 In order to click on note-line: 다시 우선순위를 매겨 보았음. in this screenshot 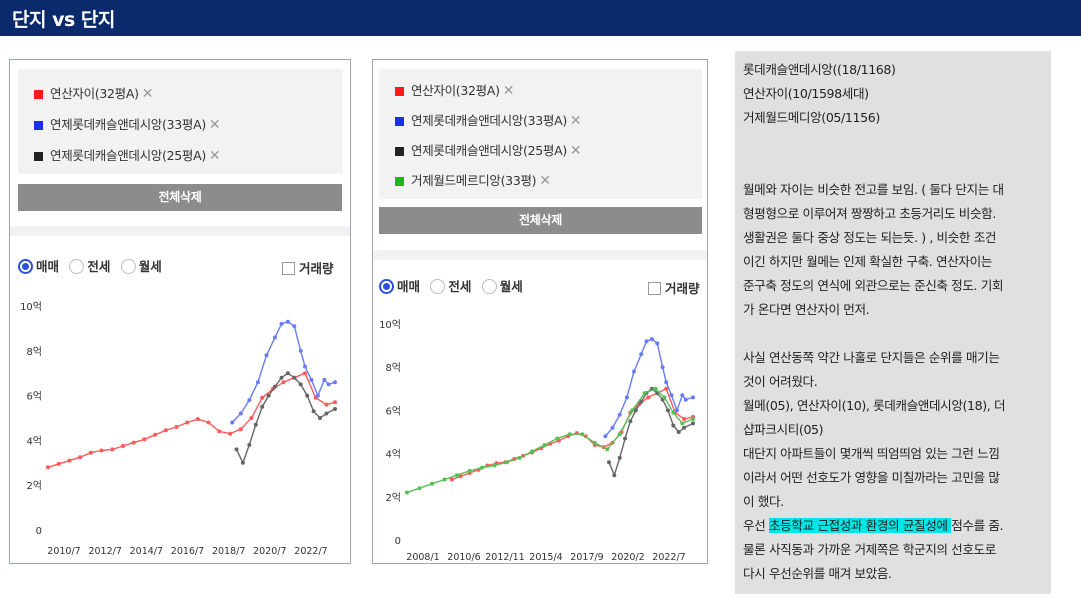, I will do `click(897, 574)`.